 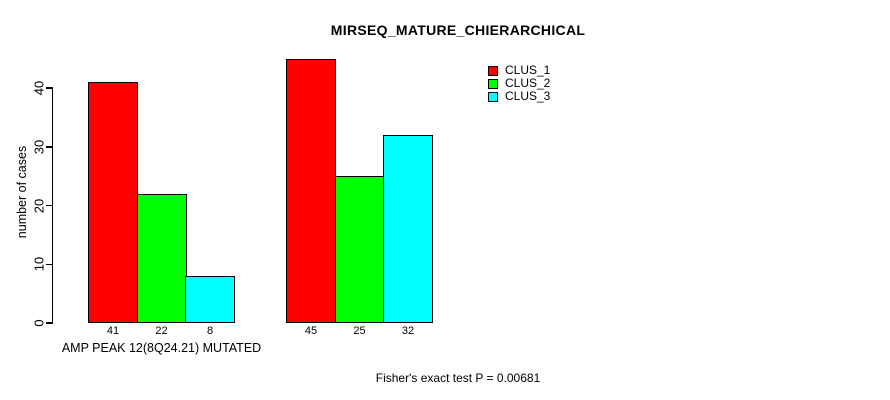 I want to click on legend-item-label: CLUS_1, so click(x=528, y=70).